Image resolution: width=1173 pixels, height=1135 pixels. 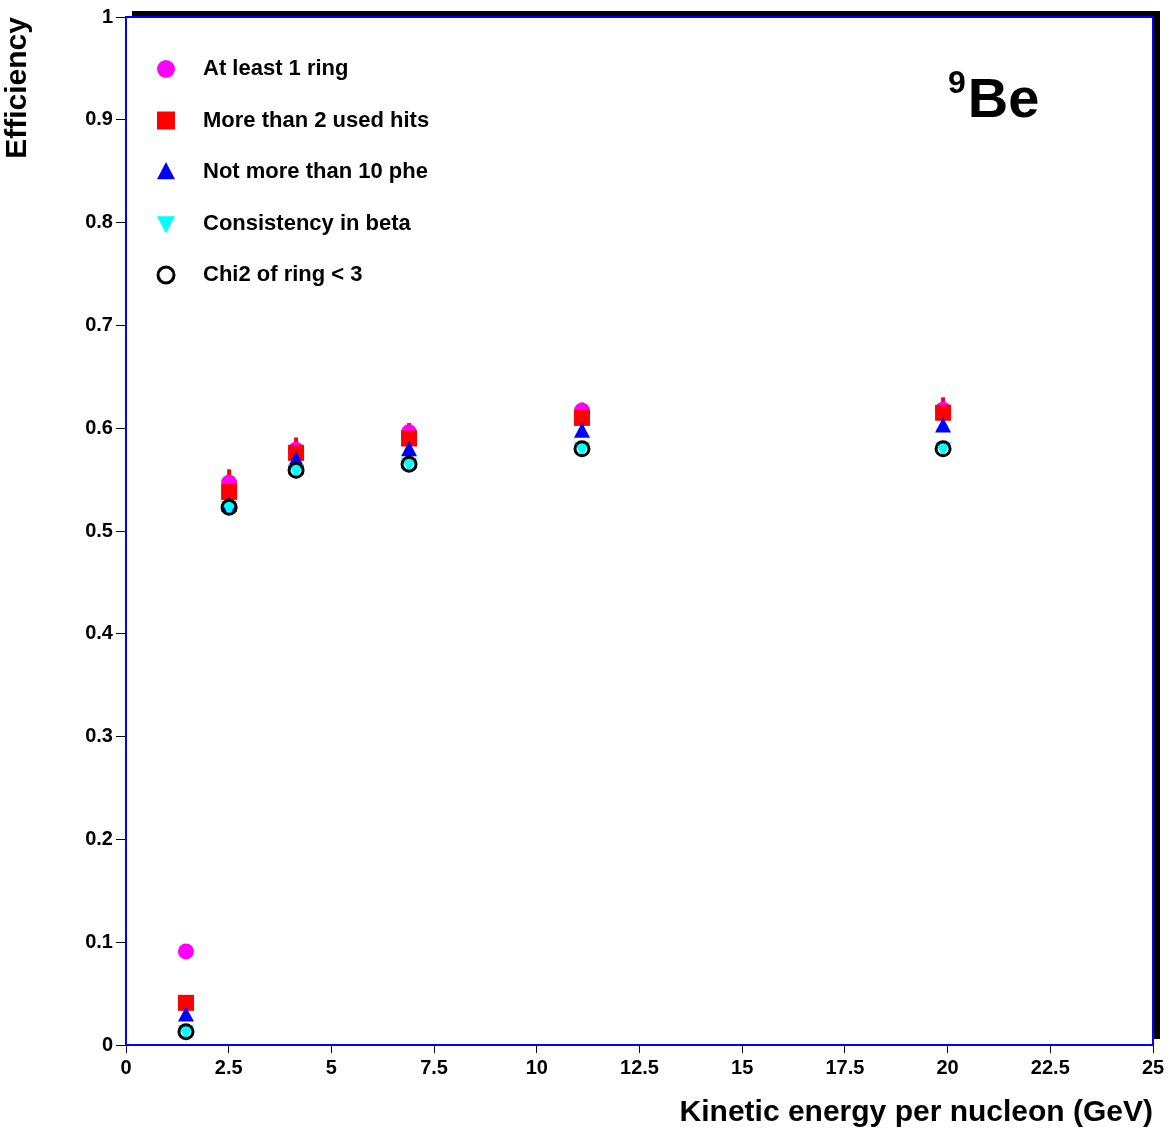 I want to click on legend-label: More than 2 used hits, so click(x=316, y=119).